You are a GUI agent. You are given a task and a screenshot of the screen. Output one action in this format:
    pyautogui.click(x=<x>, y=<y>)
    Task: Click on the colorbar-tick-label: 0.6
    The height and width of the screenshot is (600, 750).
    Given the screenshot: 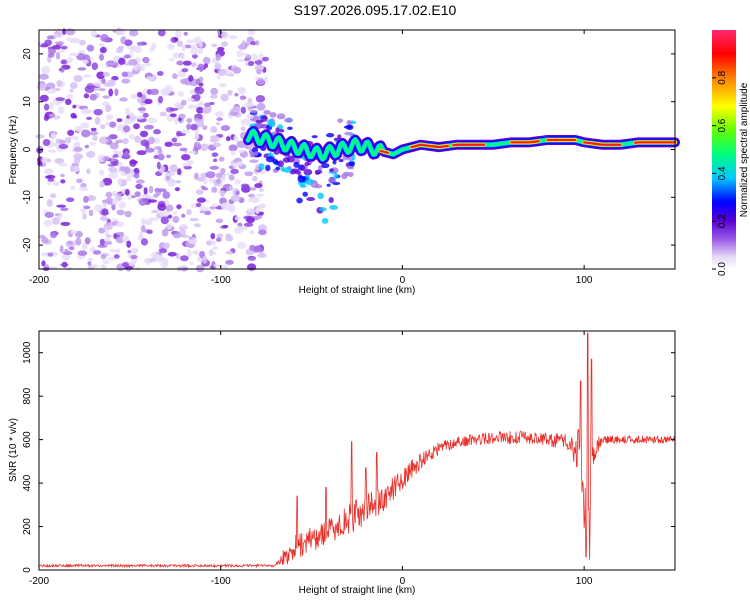 What is the action you would take?
    pyautogui.click(x=722, y=125)
    